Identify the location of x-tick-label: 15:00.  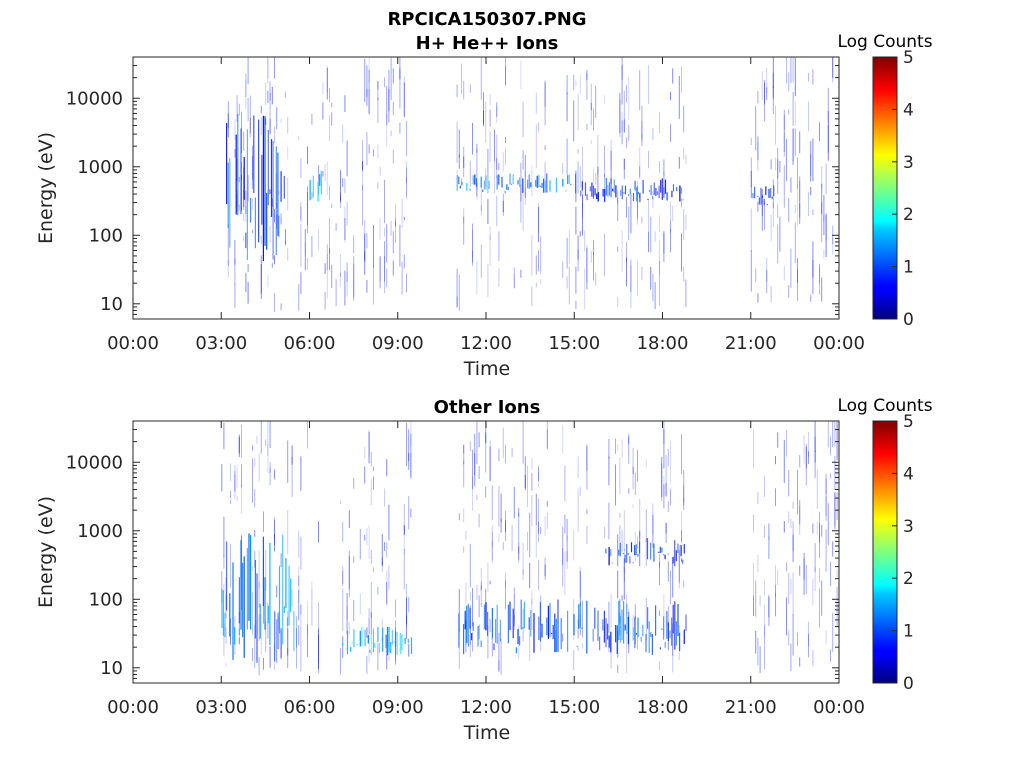
(574, 707).